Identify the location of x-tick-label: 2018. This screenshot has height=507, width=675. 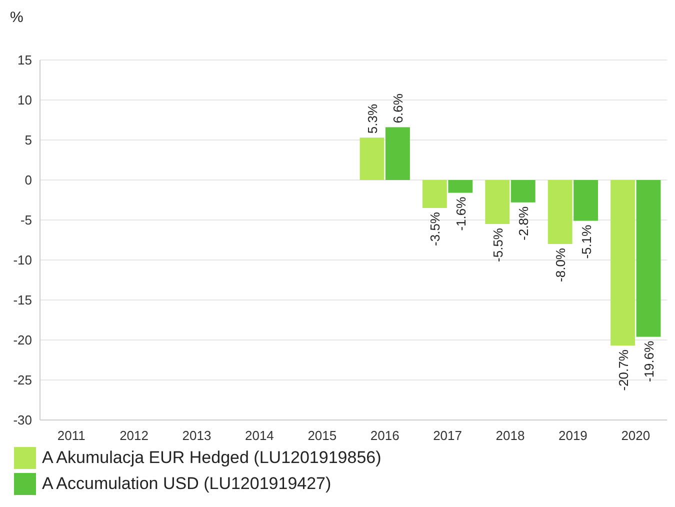
(510, 435).